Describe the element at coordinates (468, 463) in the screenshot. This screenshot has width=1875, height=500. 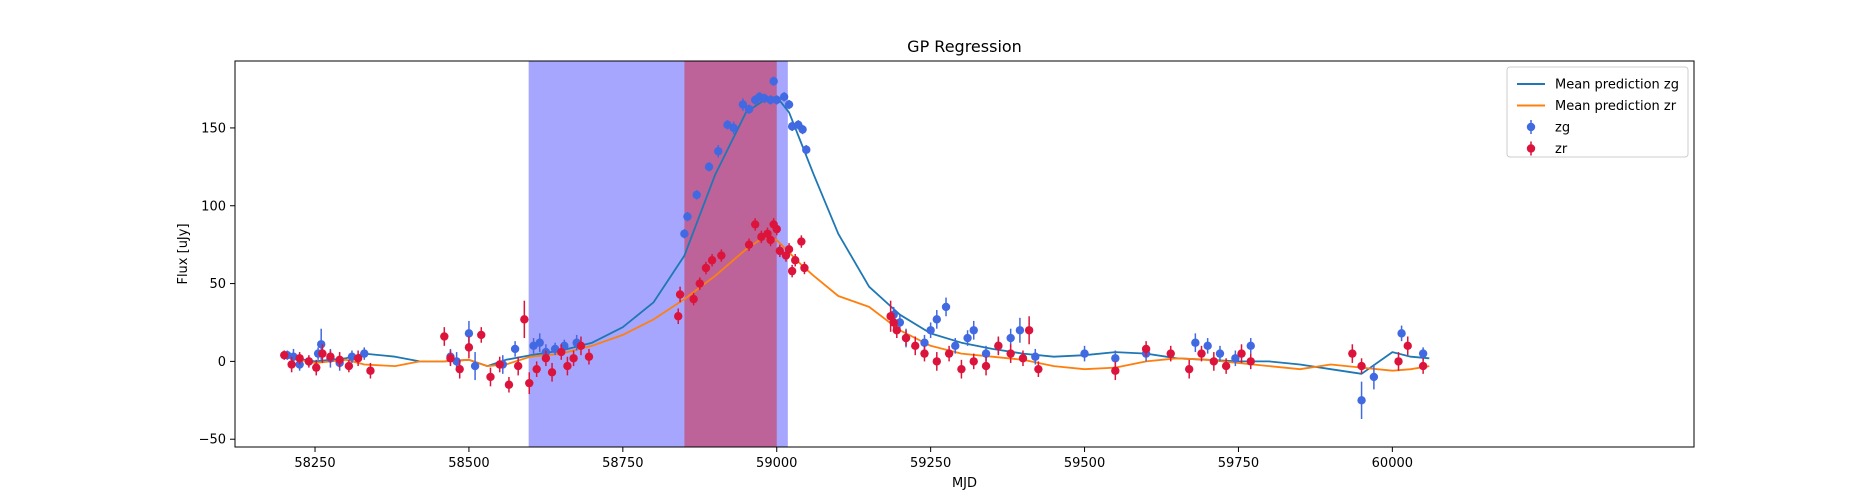
I see `x-tick-label: 58500` at that location.